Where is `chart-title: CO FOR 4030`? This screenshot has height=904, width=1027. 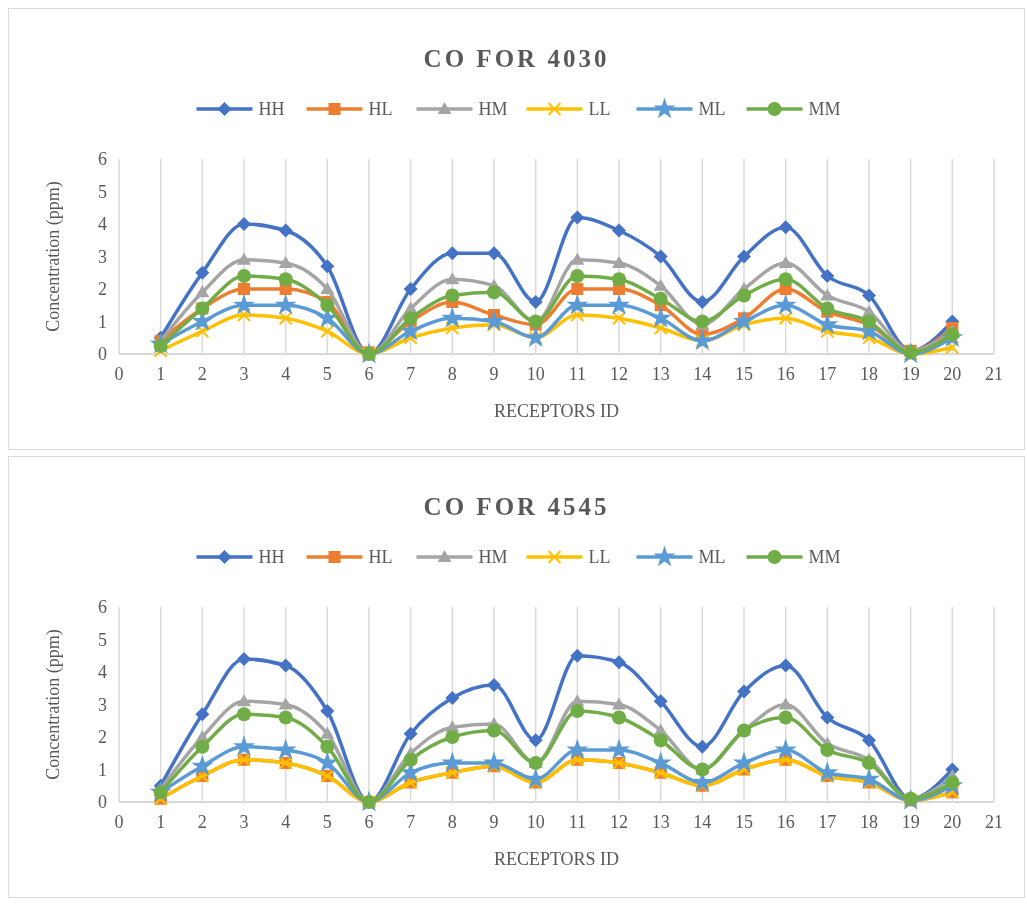
chart-title: CO FOR 4030 is located at coordinates (516, 58).